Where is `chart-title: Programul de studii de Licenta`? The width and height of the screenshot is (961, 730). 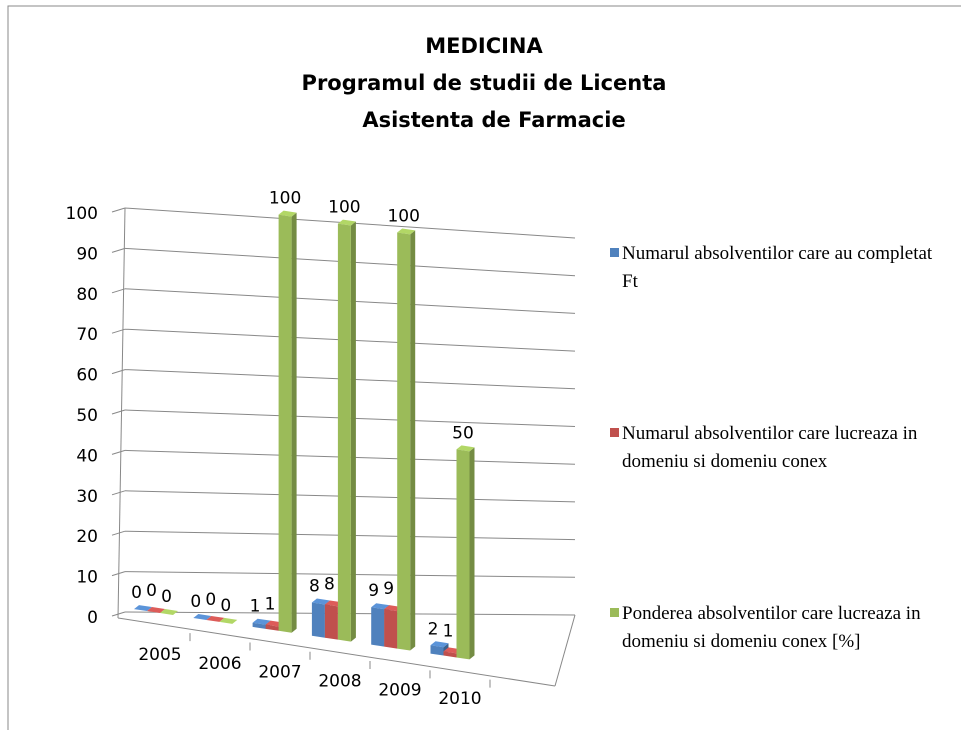
chart-title: Programul de studii de Licenta is located at coordinates (484, 83).